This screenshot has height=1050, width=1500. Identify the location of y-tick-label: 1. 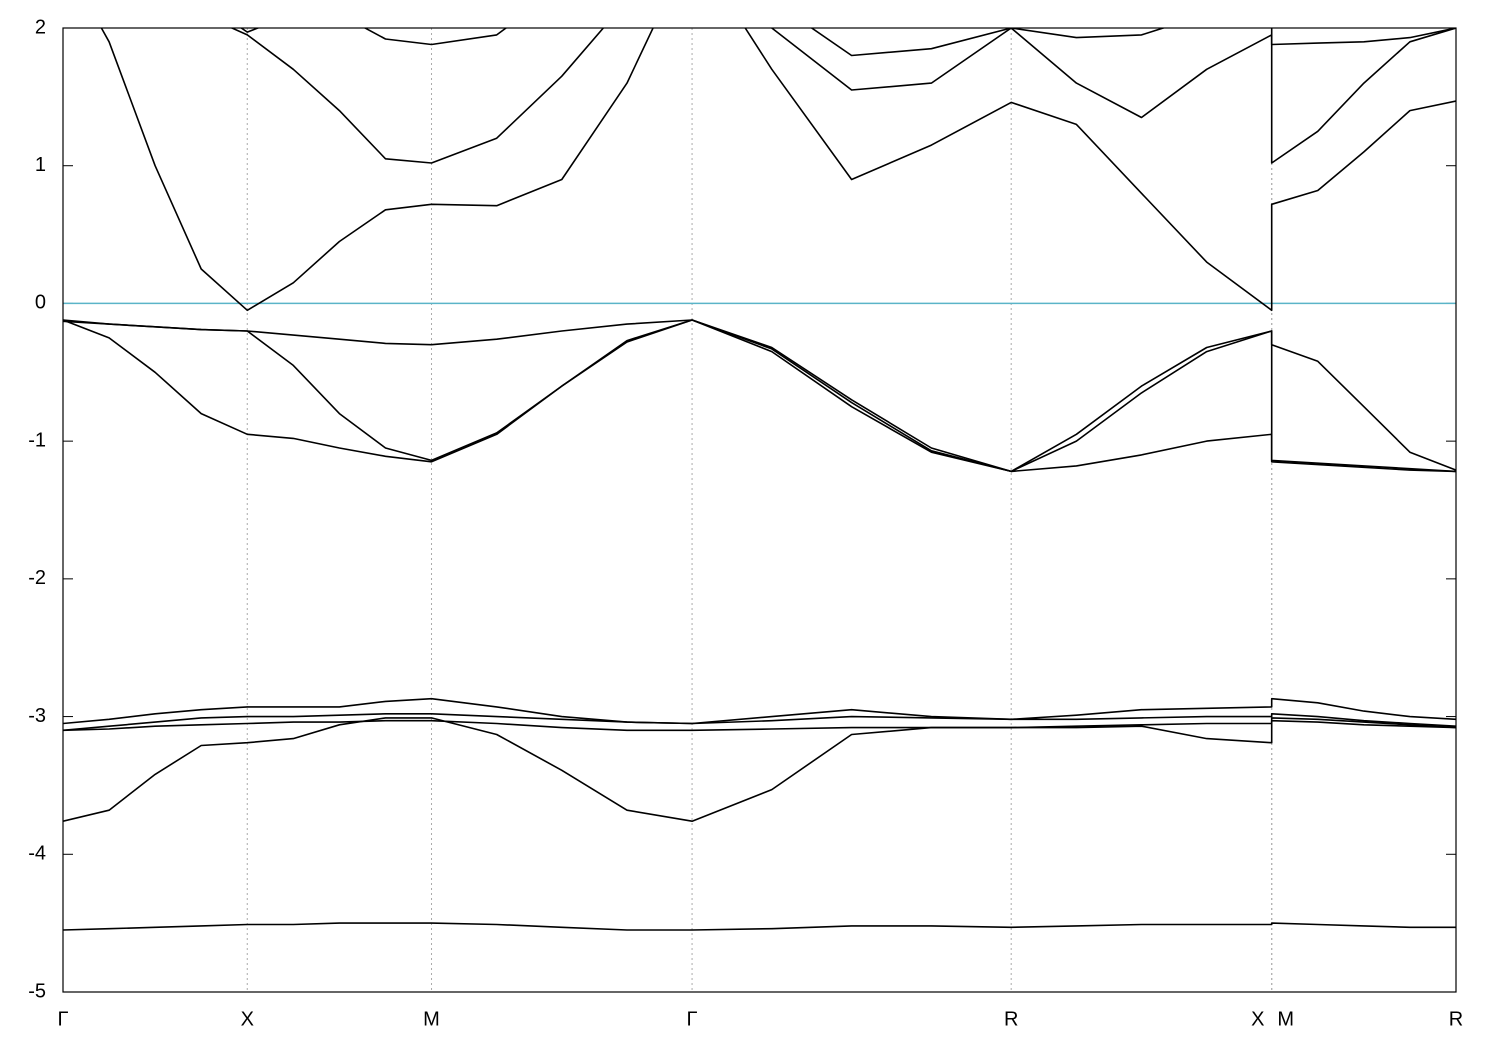
(40, 165).